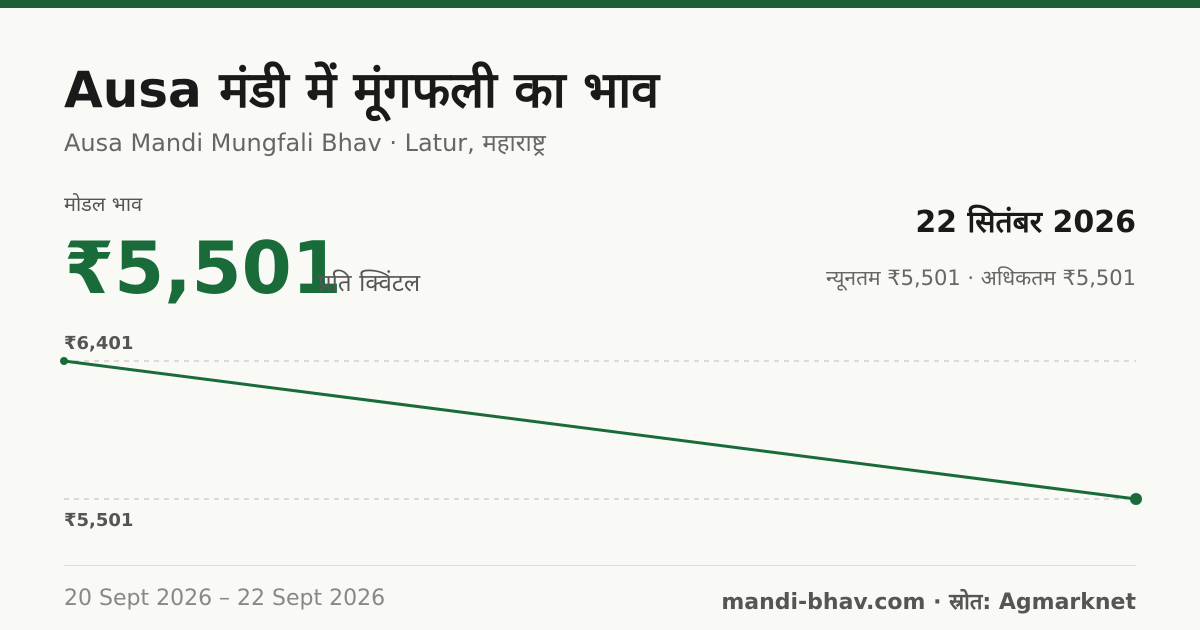 This screenshot has height=630, width=1200. I want to click on price-unit: प्रति क्विंटल, so click(369, 283).